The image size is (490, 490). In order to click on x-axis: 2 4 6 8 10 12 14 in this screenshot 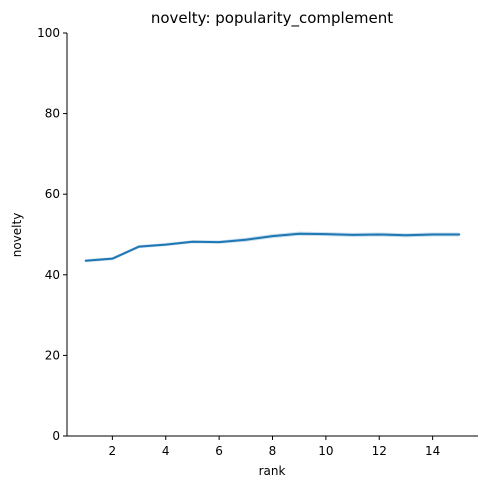, I will do `click(272, 446)`.